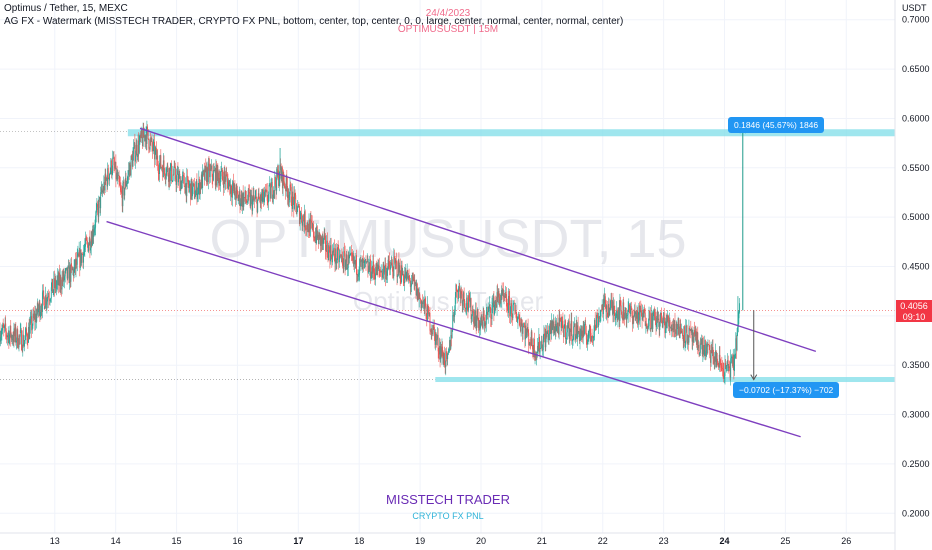 This screenshot has width=932, height=550. Describe the element at coordinates (748, 254) in the screenshot. I see `measure-tool` at that location.